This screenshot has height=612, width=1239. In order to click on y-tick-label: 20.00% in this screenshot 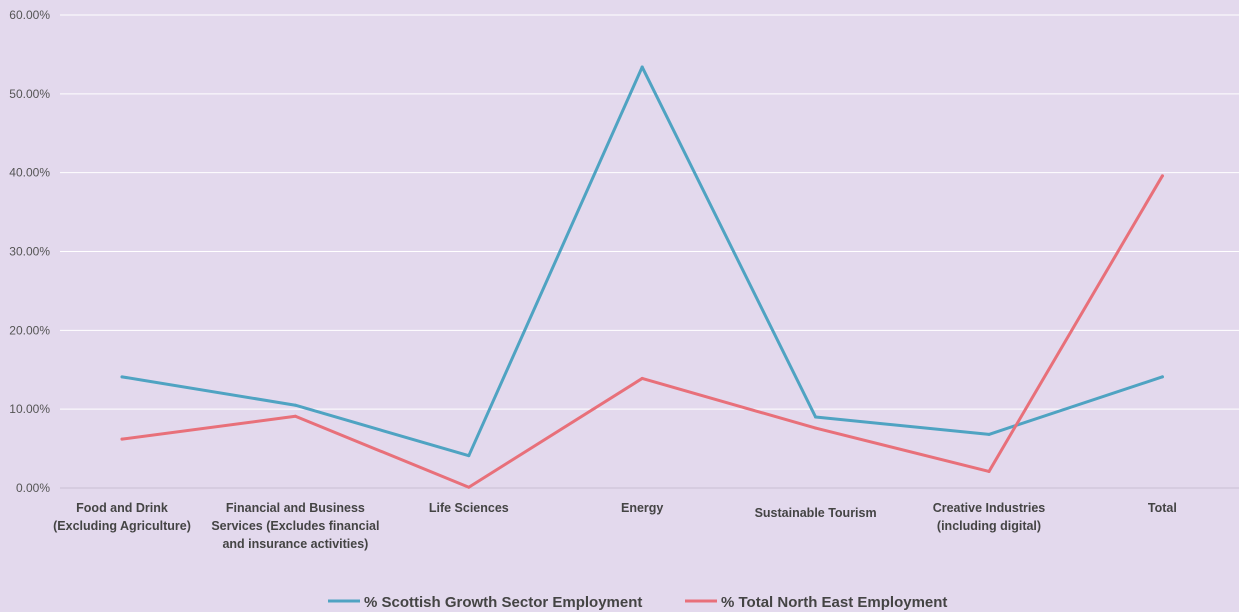, I will do `click(29, 330)`.